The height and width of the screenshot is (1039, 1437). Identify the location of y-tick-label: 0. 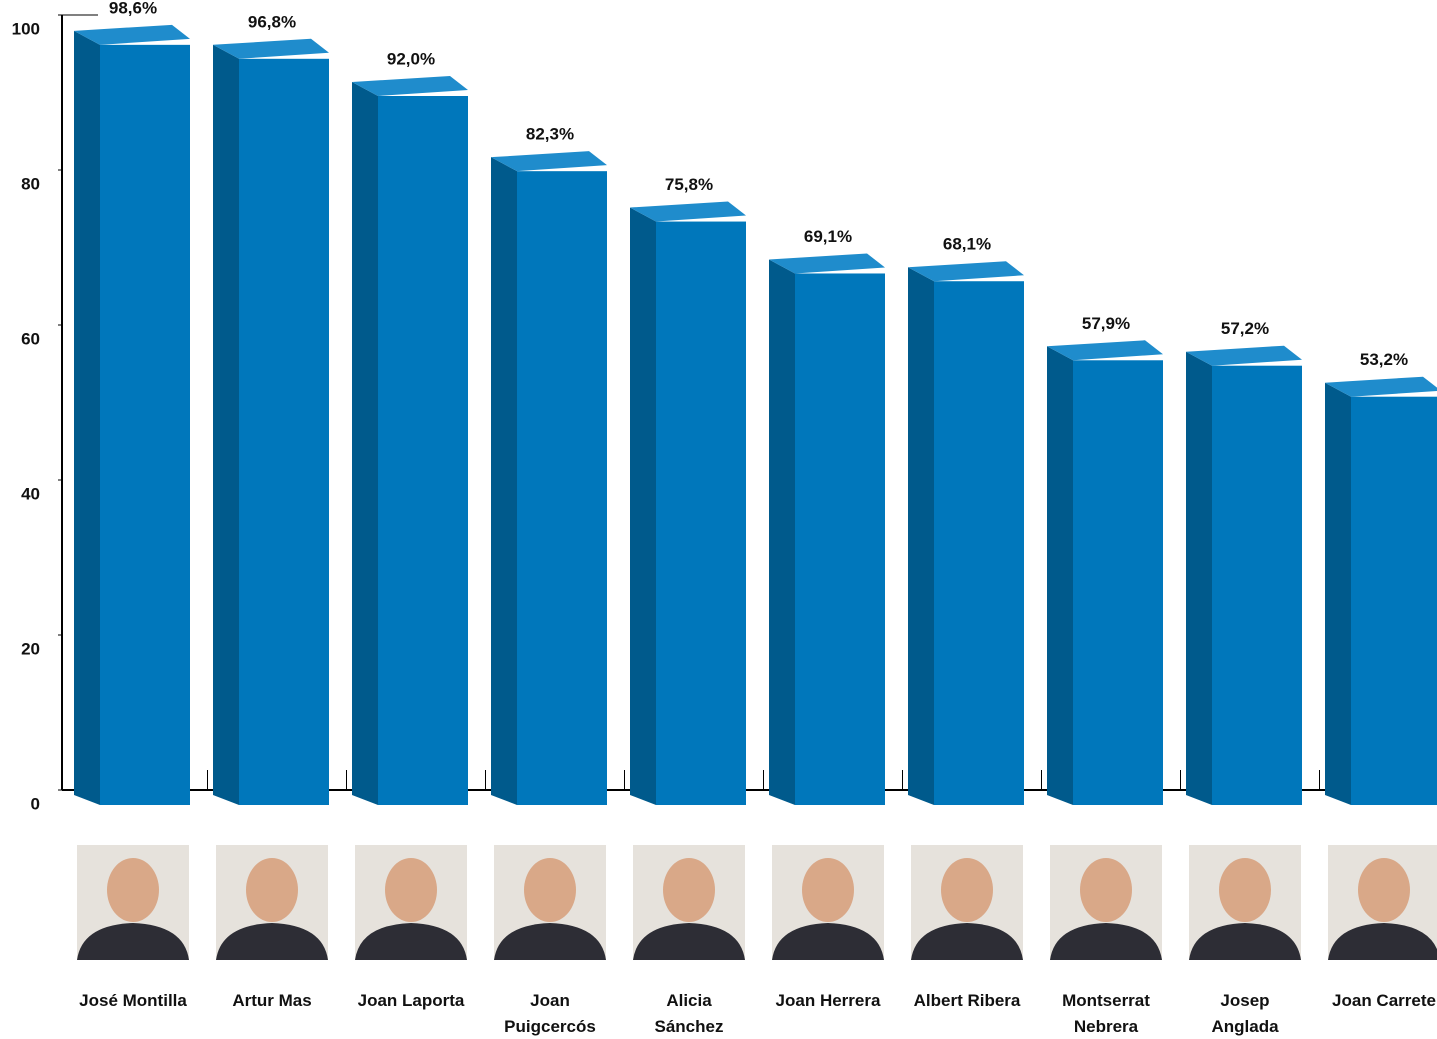
(35, 803).